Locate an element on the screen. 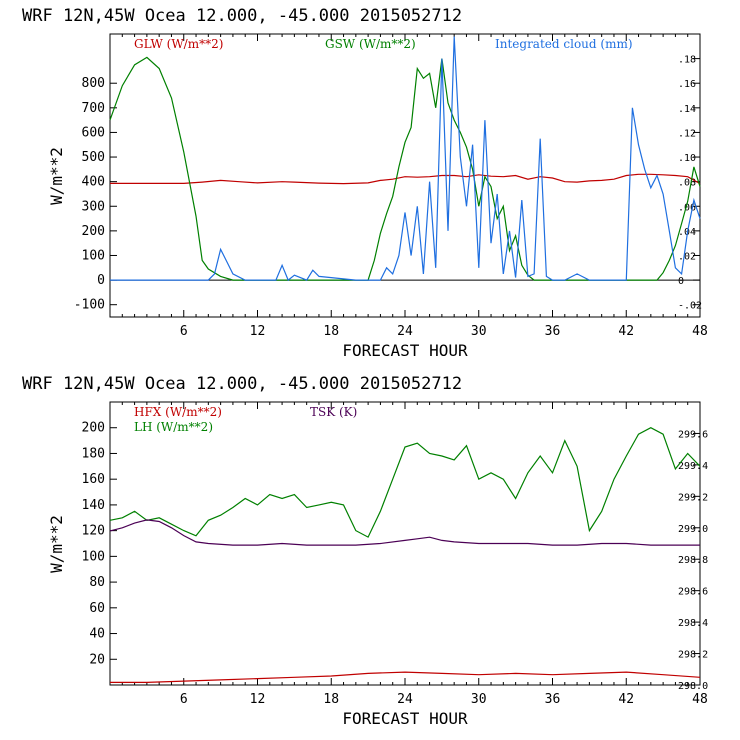  panel-2-ytick-label: 40 is located at coordinates (97, 634).